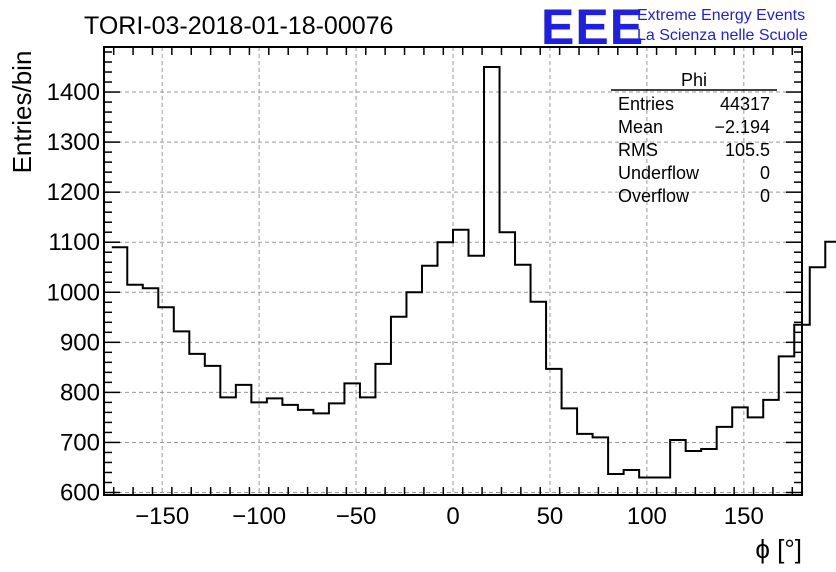 The height and width of the screenshot is (572, 836). What do you see at coordinates (73, 142) in the screenshot?
I see `y-tick-label: 1300` at bounding box center [73, 142].